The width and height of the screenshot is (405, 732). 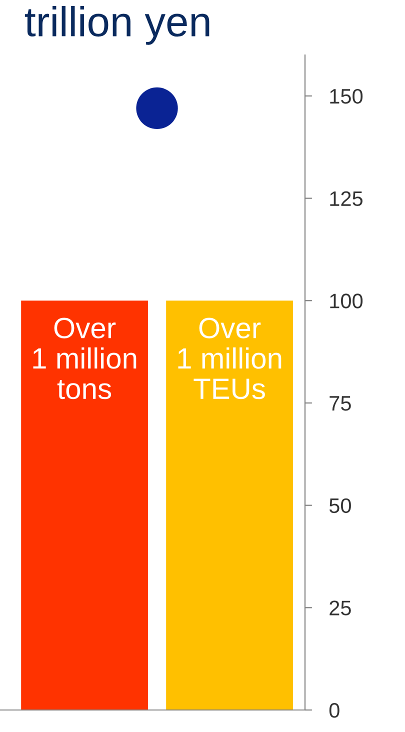 I want to click on y-tick-label: 75, so click(x=340, y=403).